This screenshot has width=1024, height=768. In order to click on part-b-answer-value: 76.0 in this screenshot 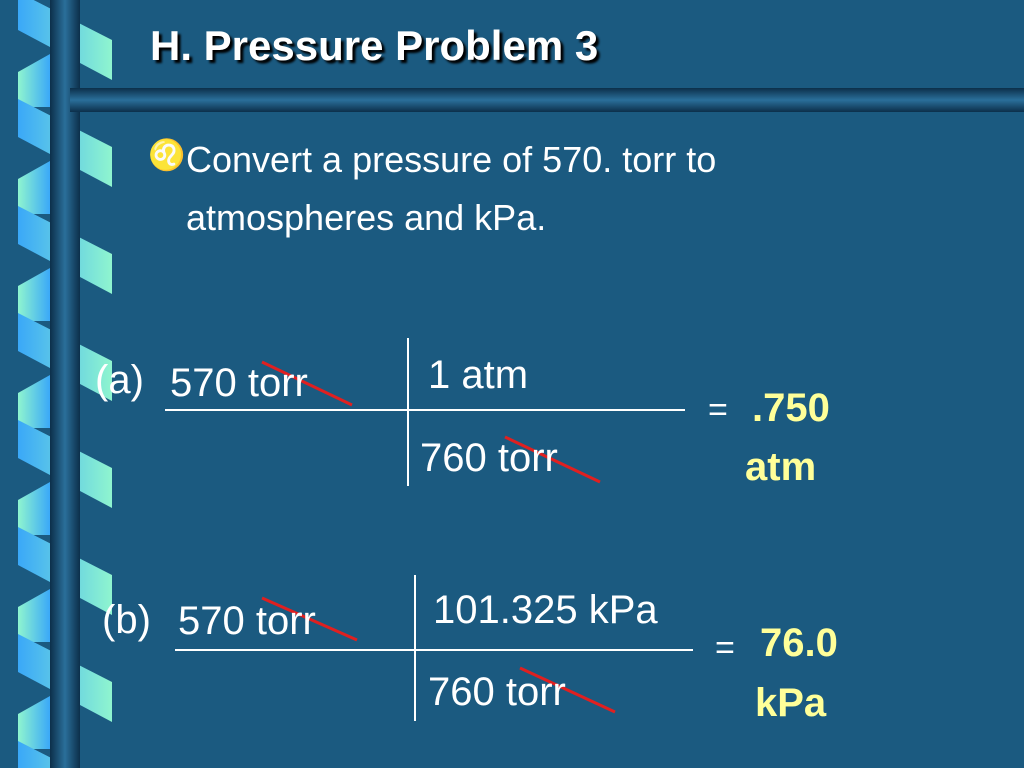, I will do `click(799, 643)`.